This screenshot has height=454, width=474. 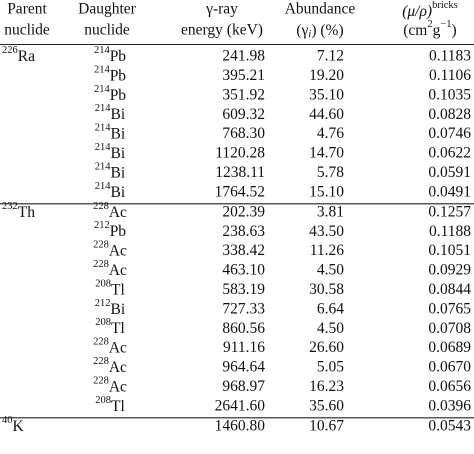 I want to click on header-sup: 2, so click(x=429, y=24).